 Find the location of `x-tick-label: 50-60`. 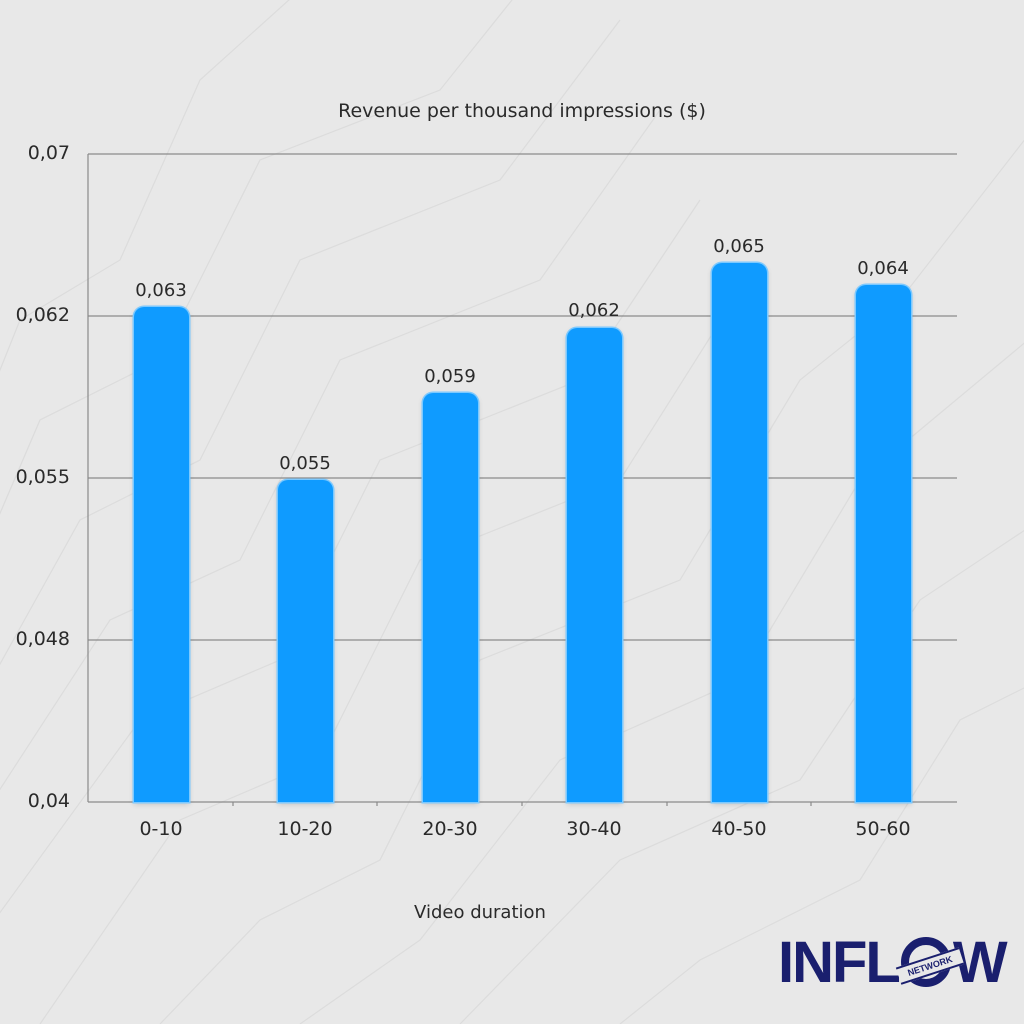

x-tick-label: 50-60 is located at coordinates (883, 829).